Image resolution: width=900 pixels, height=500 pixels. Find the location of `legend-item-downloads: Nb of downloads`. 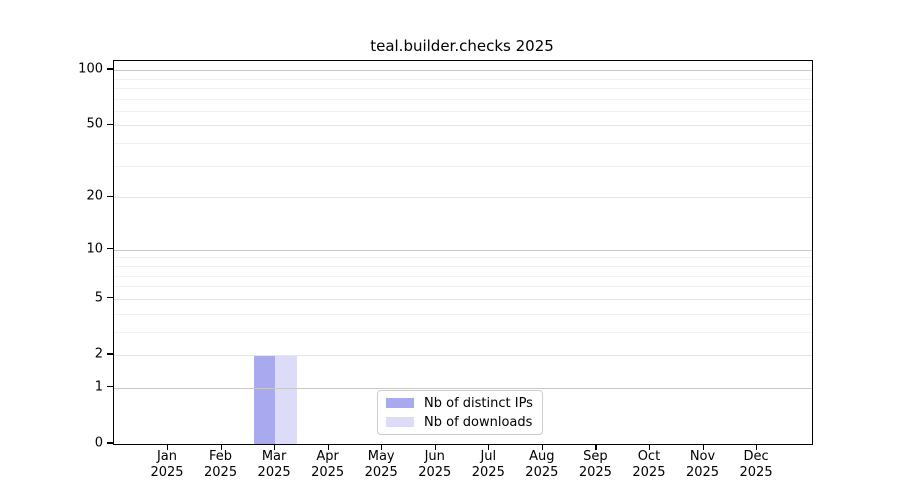

legend-item-downloads: Nb of downloads is located at coordinates (460, 422).